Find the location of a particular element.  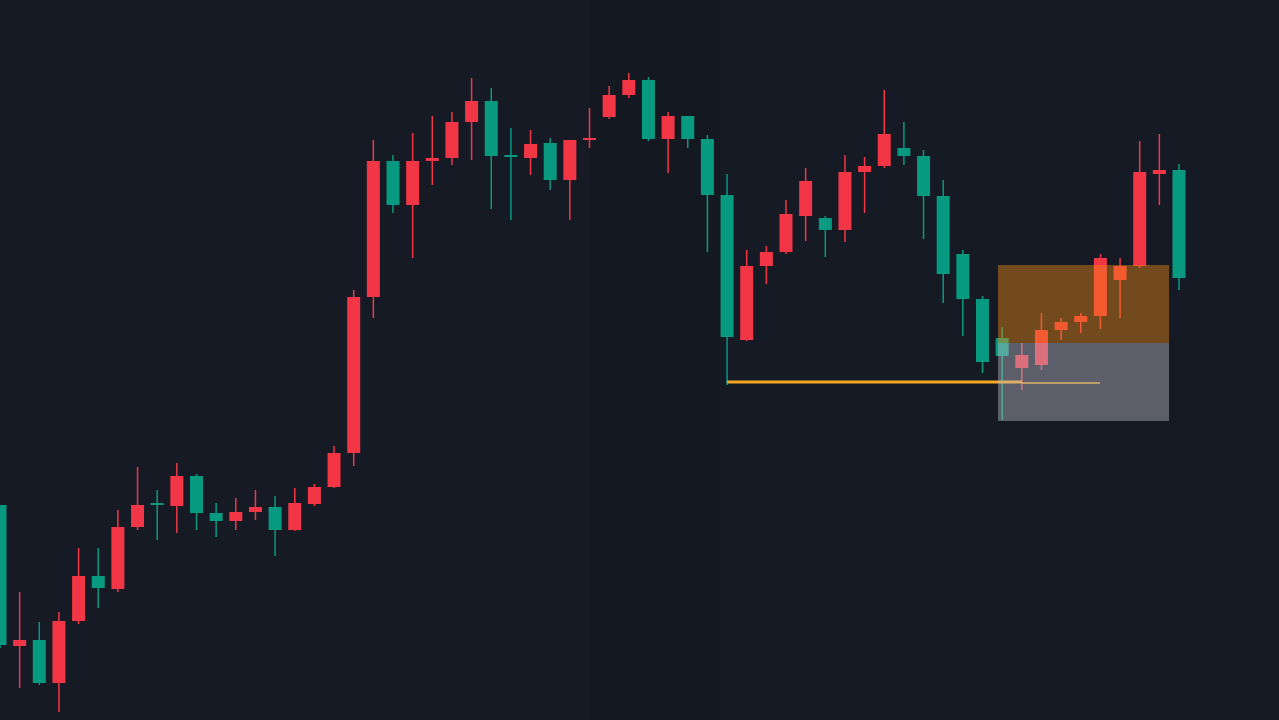

target-zone is located at coordinates (1083, 304).